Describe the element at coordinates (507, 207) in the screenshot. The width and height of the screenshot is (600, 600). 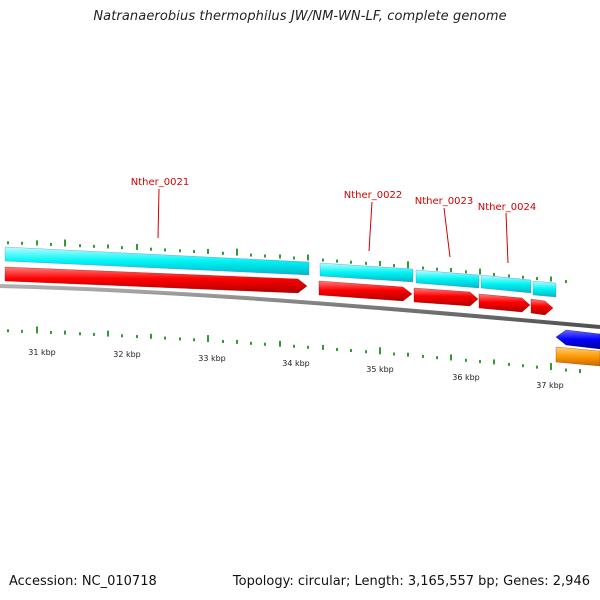
I see `gene-label-nther-0024: Nther_0024` at that location.